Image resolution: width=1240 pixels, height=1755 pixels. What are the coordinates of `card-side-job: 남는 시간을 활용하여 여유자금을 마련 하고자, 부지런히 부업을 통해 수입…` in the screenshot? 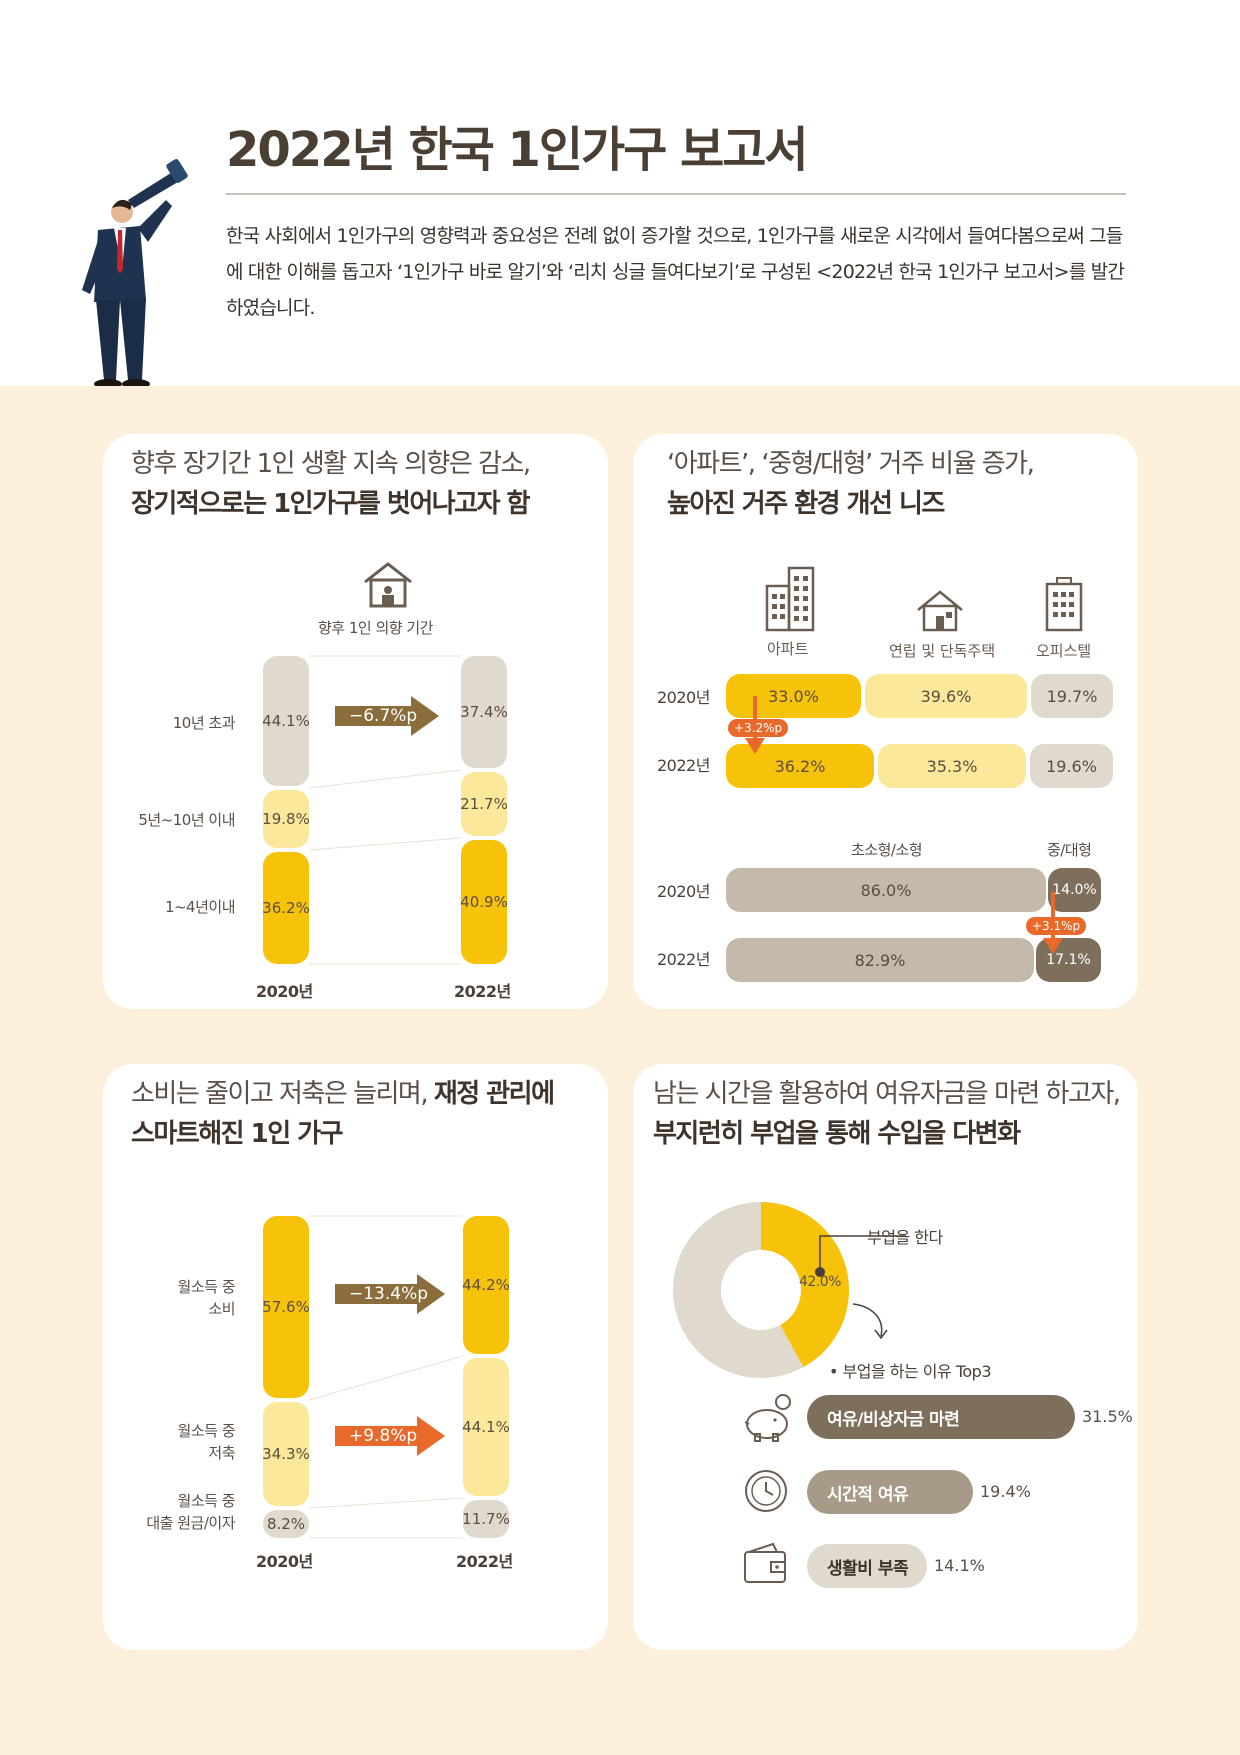 It's located at (885, 1357).